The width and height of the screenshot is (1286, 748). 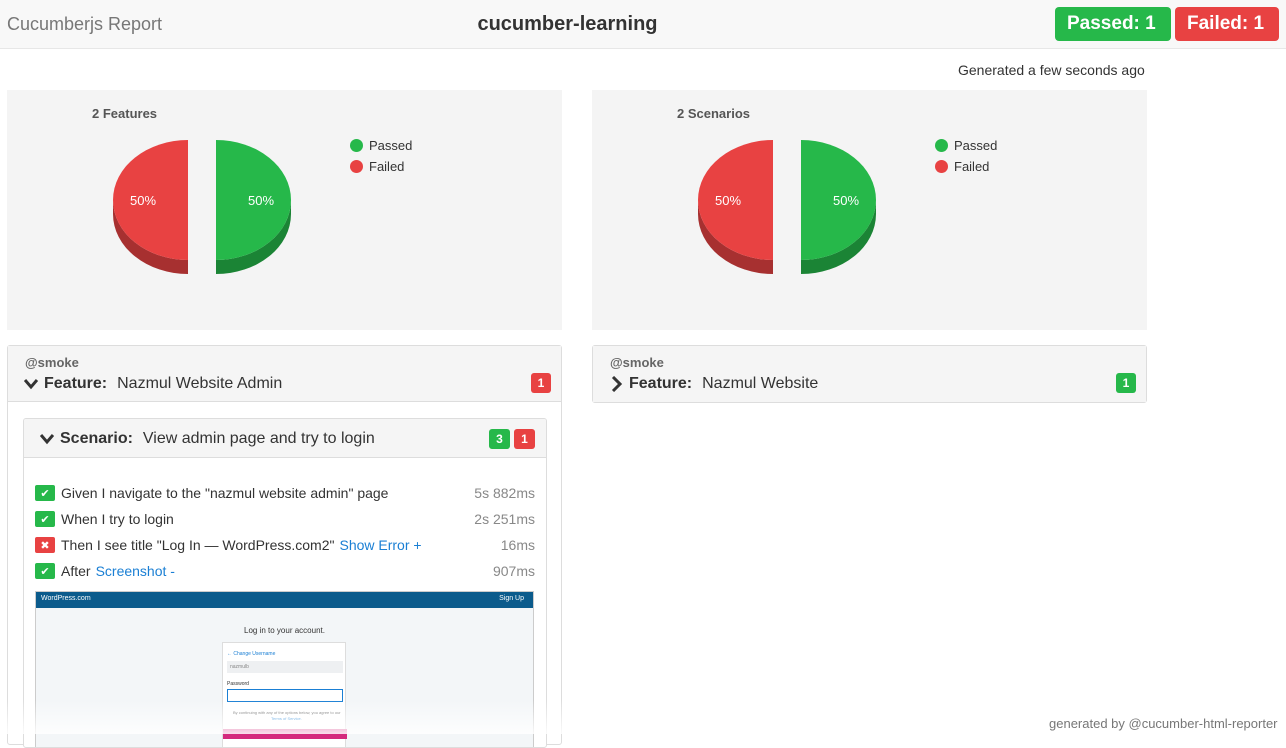 I want to click on show-error-link: Show Error +, so click(x=380, y=545).